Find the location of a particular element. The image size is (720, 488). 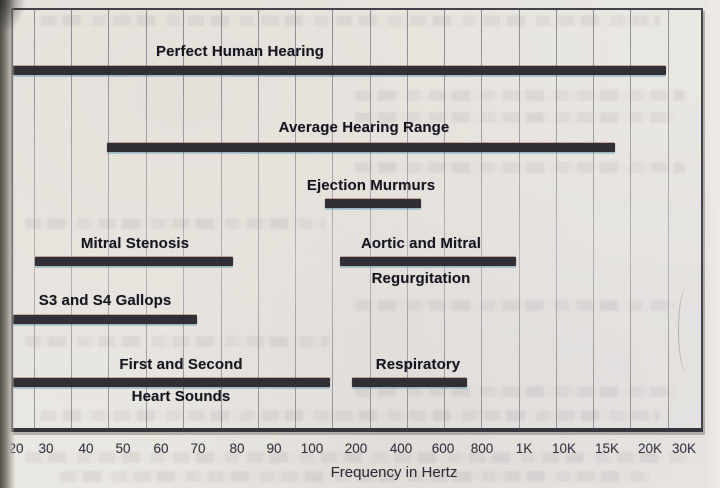

gridline-15K is located at coordinates (593, 219).